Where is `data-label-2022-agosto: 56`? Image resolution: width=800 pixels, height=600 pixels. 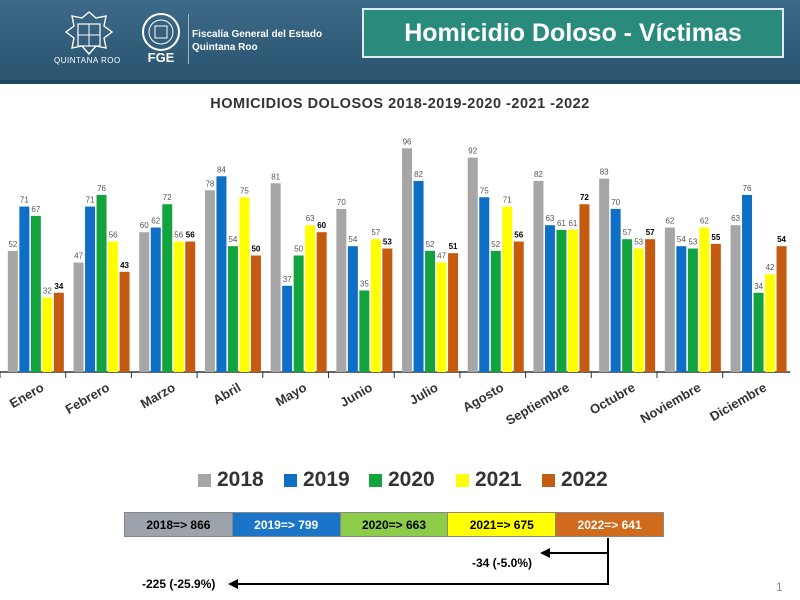
data-label-2022-agosto: 56 is located at coordinates (518, 235).